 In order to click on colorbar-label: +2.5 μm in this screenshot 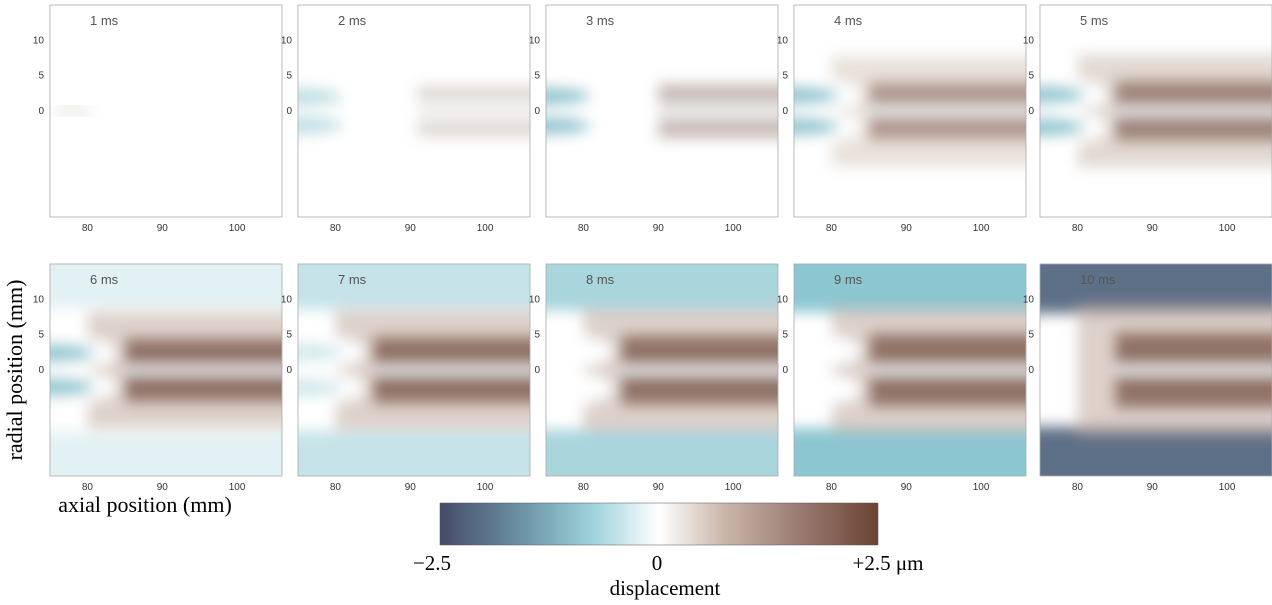, I will do `click(888, 563)`.